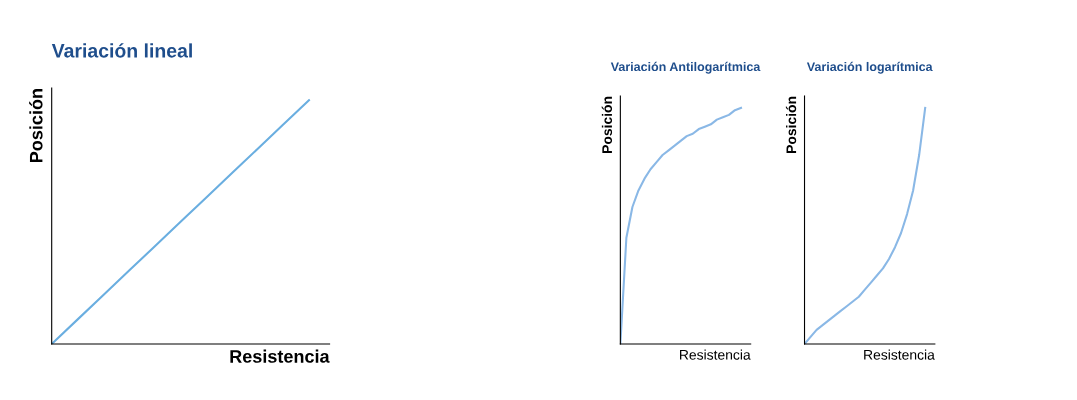 This screenshot has width=1077, height=400. I want to click on chart-title: Variación logarítmica, so click(869, 67).